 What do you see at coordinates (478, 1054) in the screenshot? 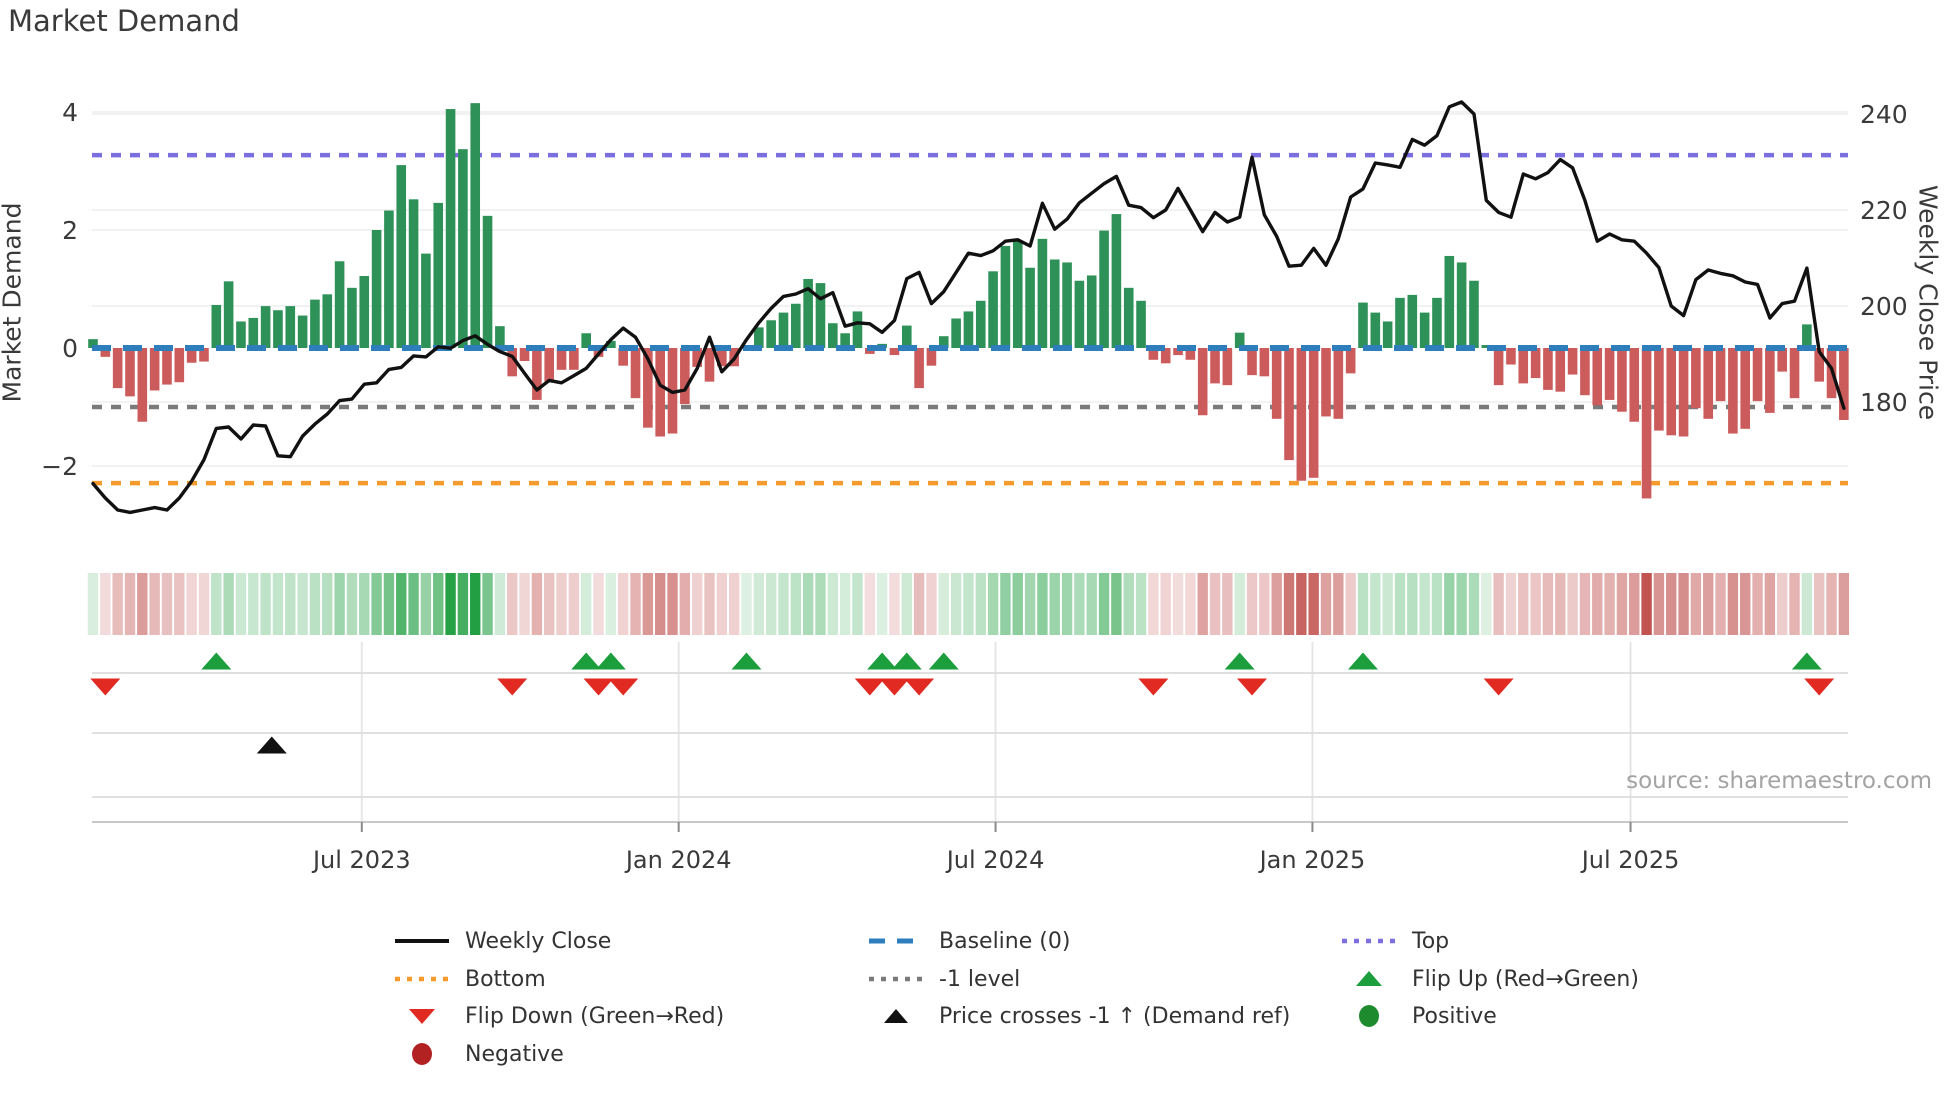
I see `legend-item-9: Negative` at bounding box center [478, 1054].